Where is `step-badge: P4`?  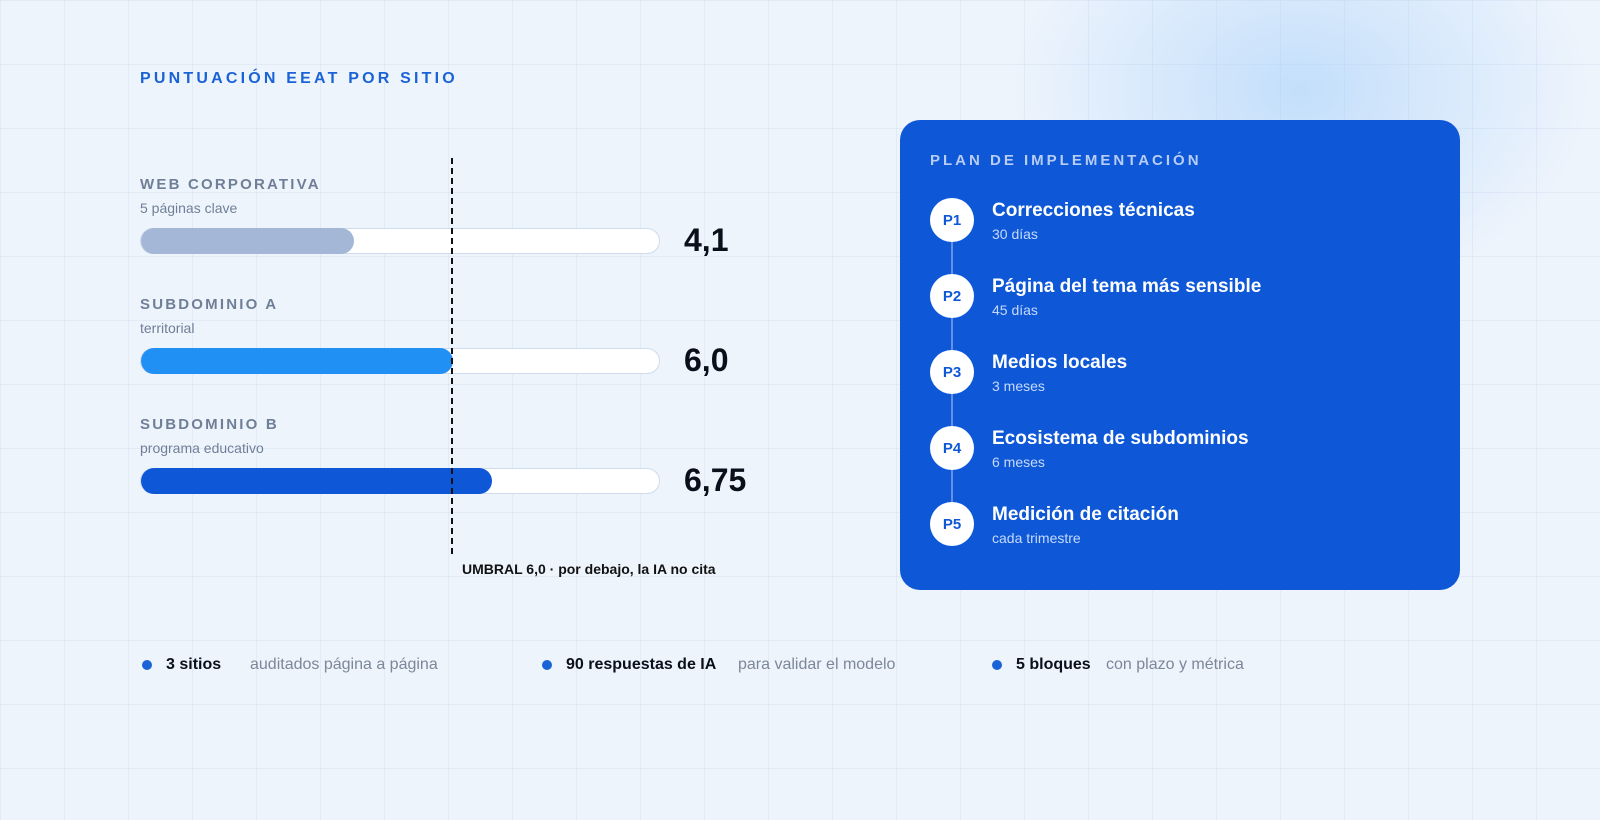 step-badge: P4 is located at coordinates (952, 448).